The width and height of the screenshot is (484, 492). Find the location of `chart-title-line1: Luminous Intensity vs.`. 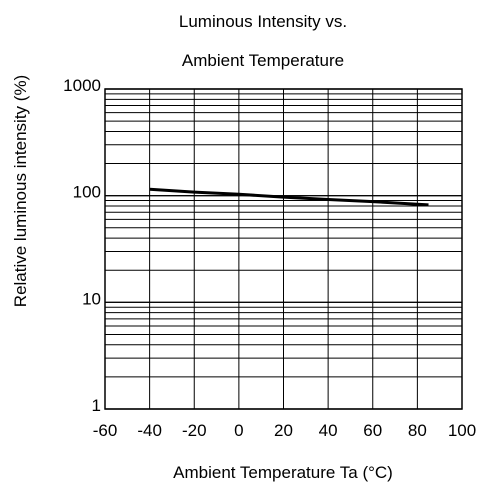

chart-title-line1: Luminous Intensity vs. is located at coordinates (263, 21).